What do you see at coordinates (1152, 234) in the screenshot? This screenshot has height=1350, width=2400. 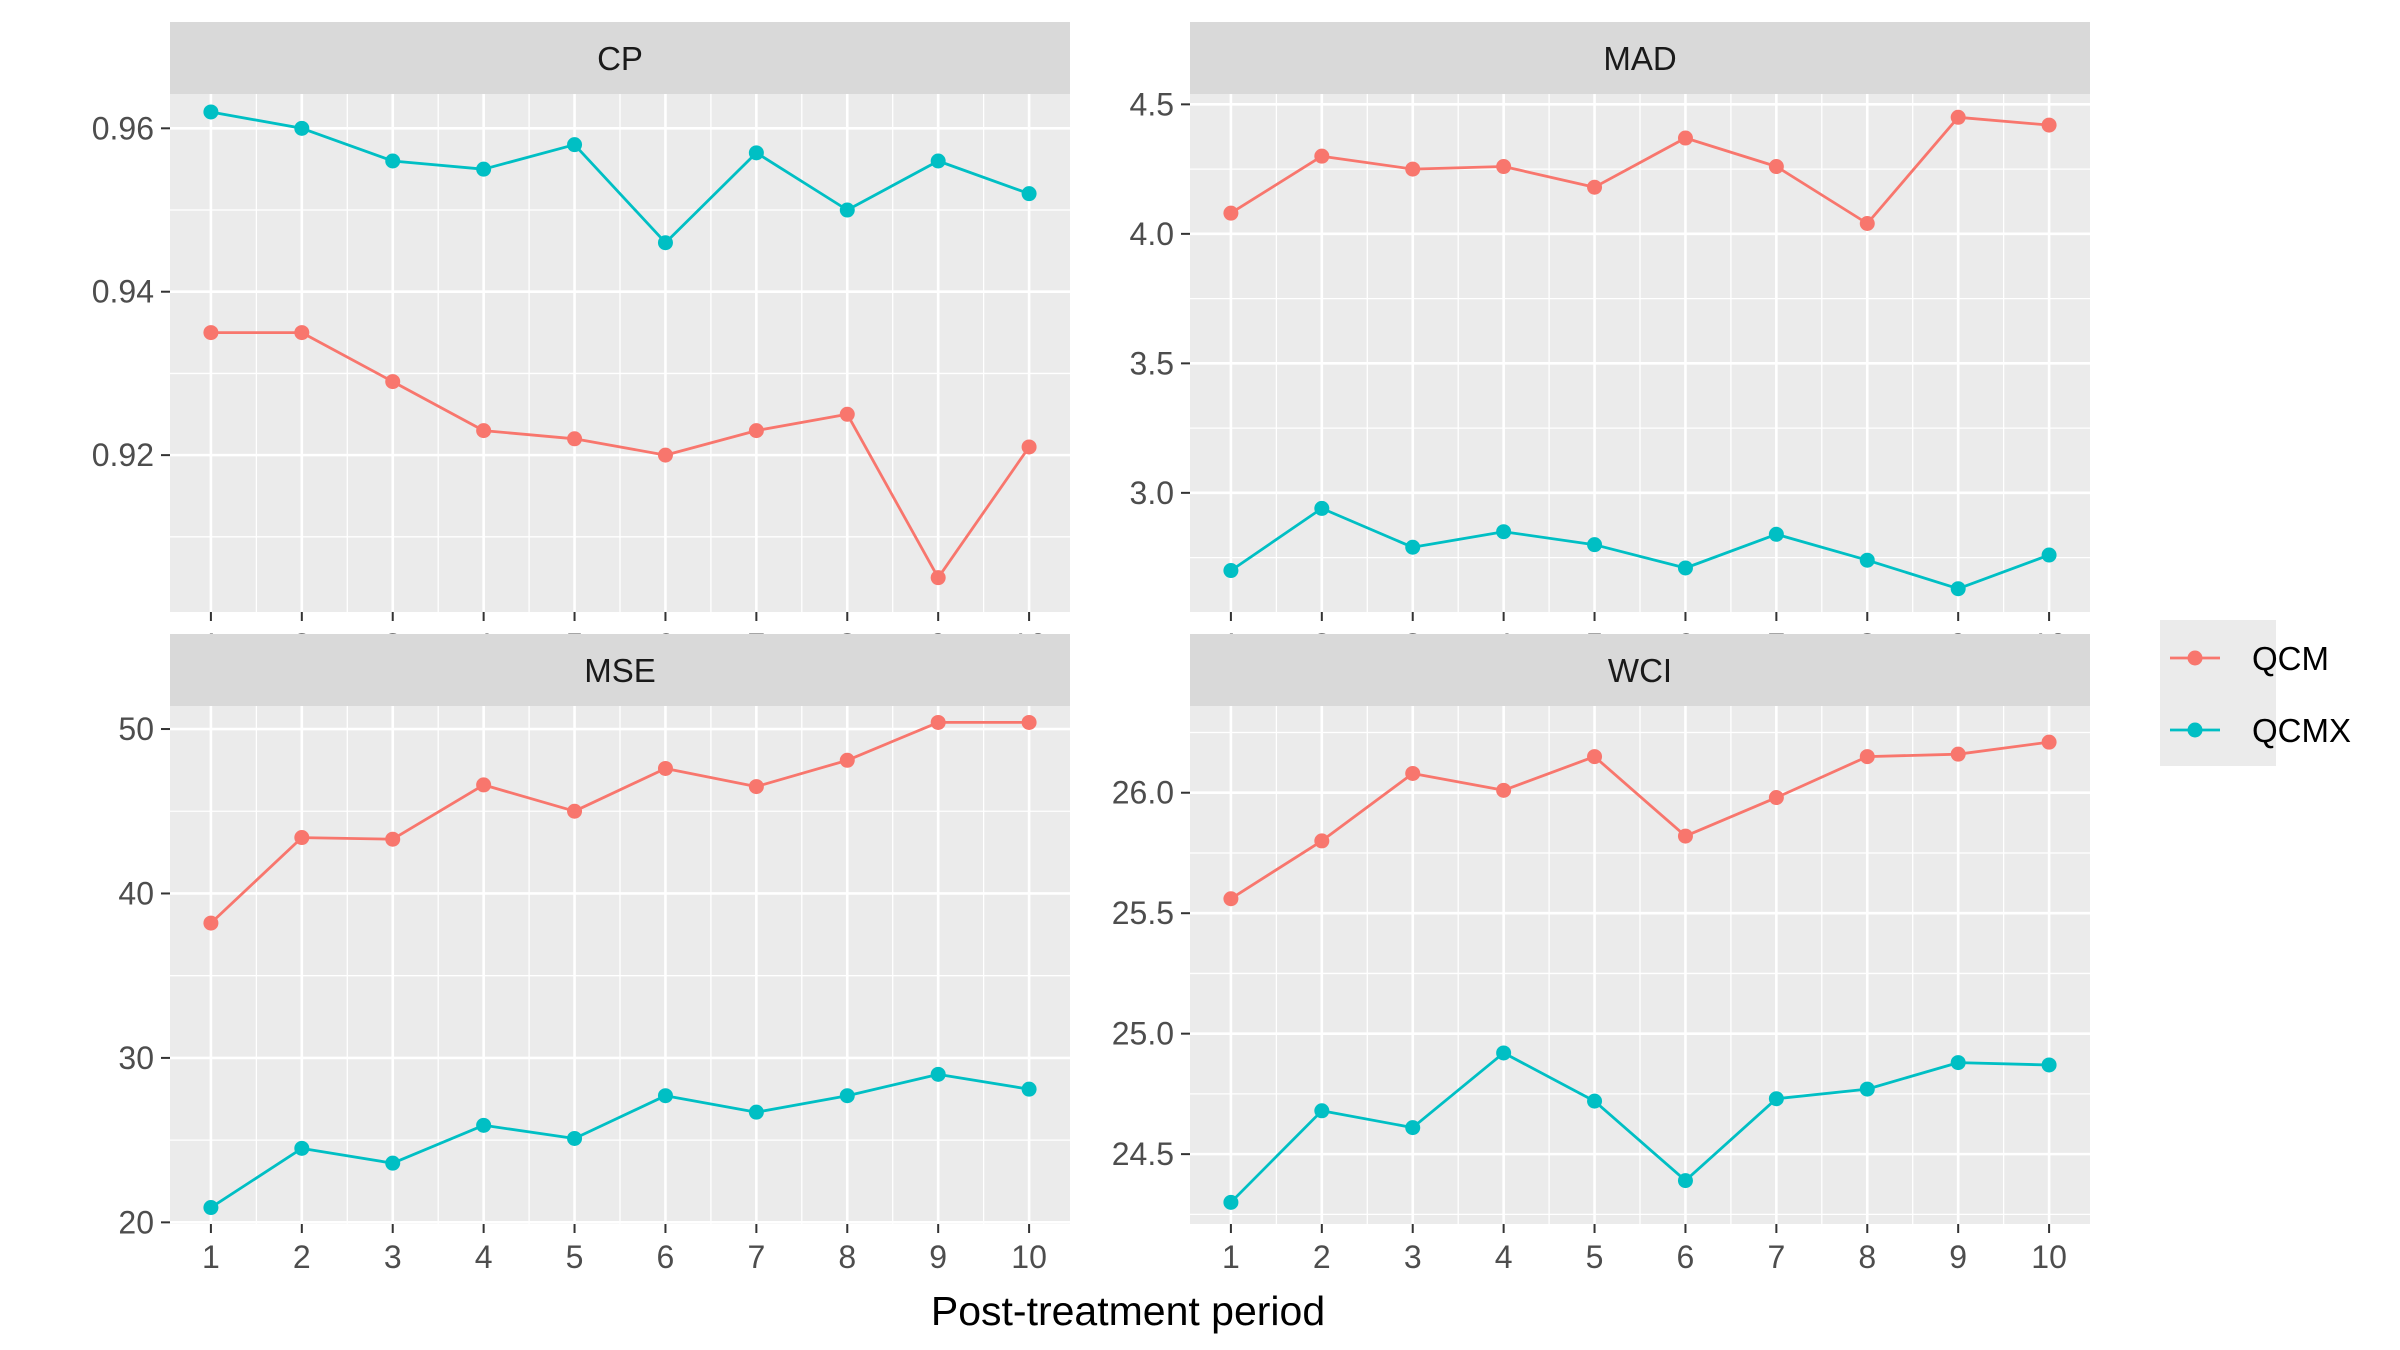 I see `y-tick-label: 4.0` at bounding box center [1152, 234].